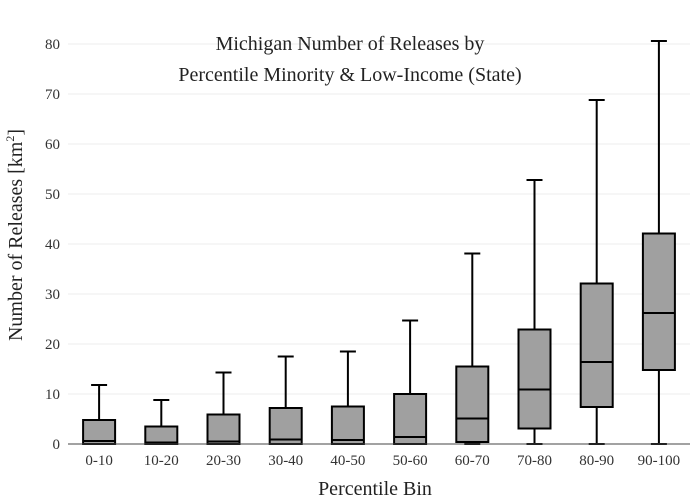  I want to click on y-axis-title-main: Number of Releases [km, so click(16, 241).